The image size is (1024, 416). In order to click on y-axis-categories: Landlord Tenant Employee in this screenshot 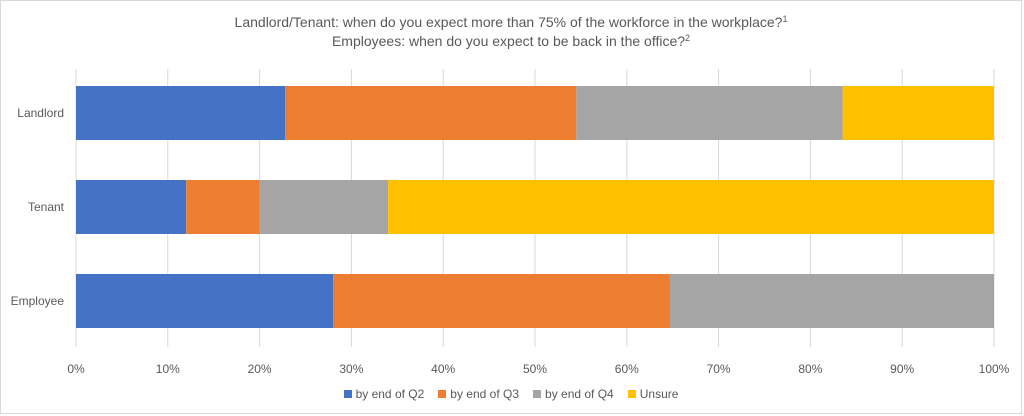, I will do `click(38, 207)`.